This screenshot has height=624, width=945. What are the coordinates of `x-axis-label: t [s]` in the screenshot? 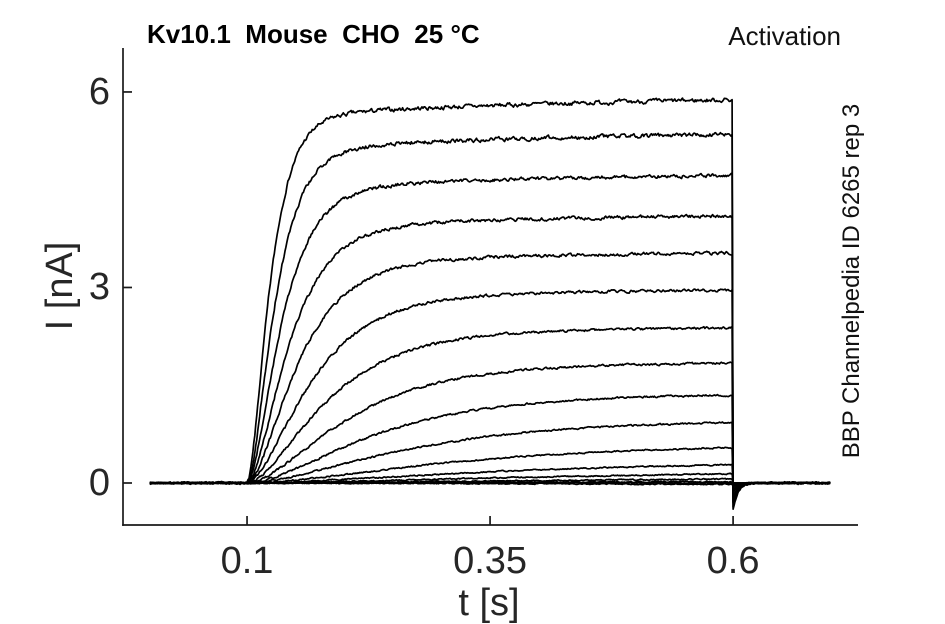 It's located at (489, 603).